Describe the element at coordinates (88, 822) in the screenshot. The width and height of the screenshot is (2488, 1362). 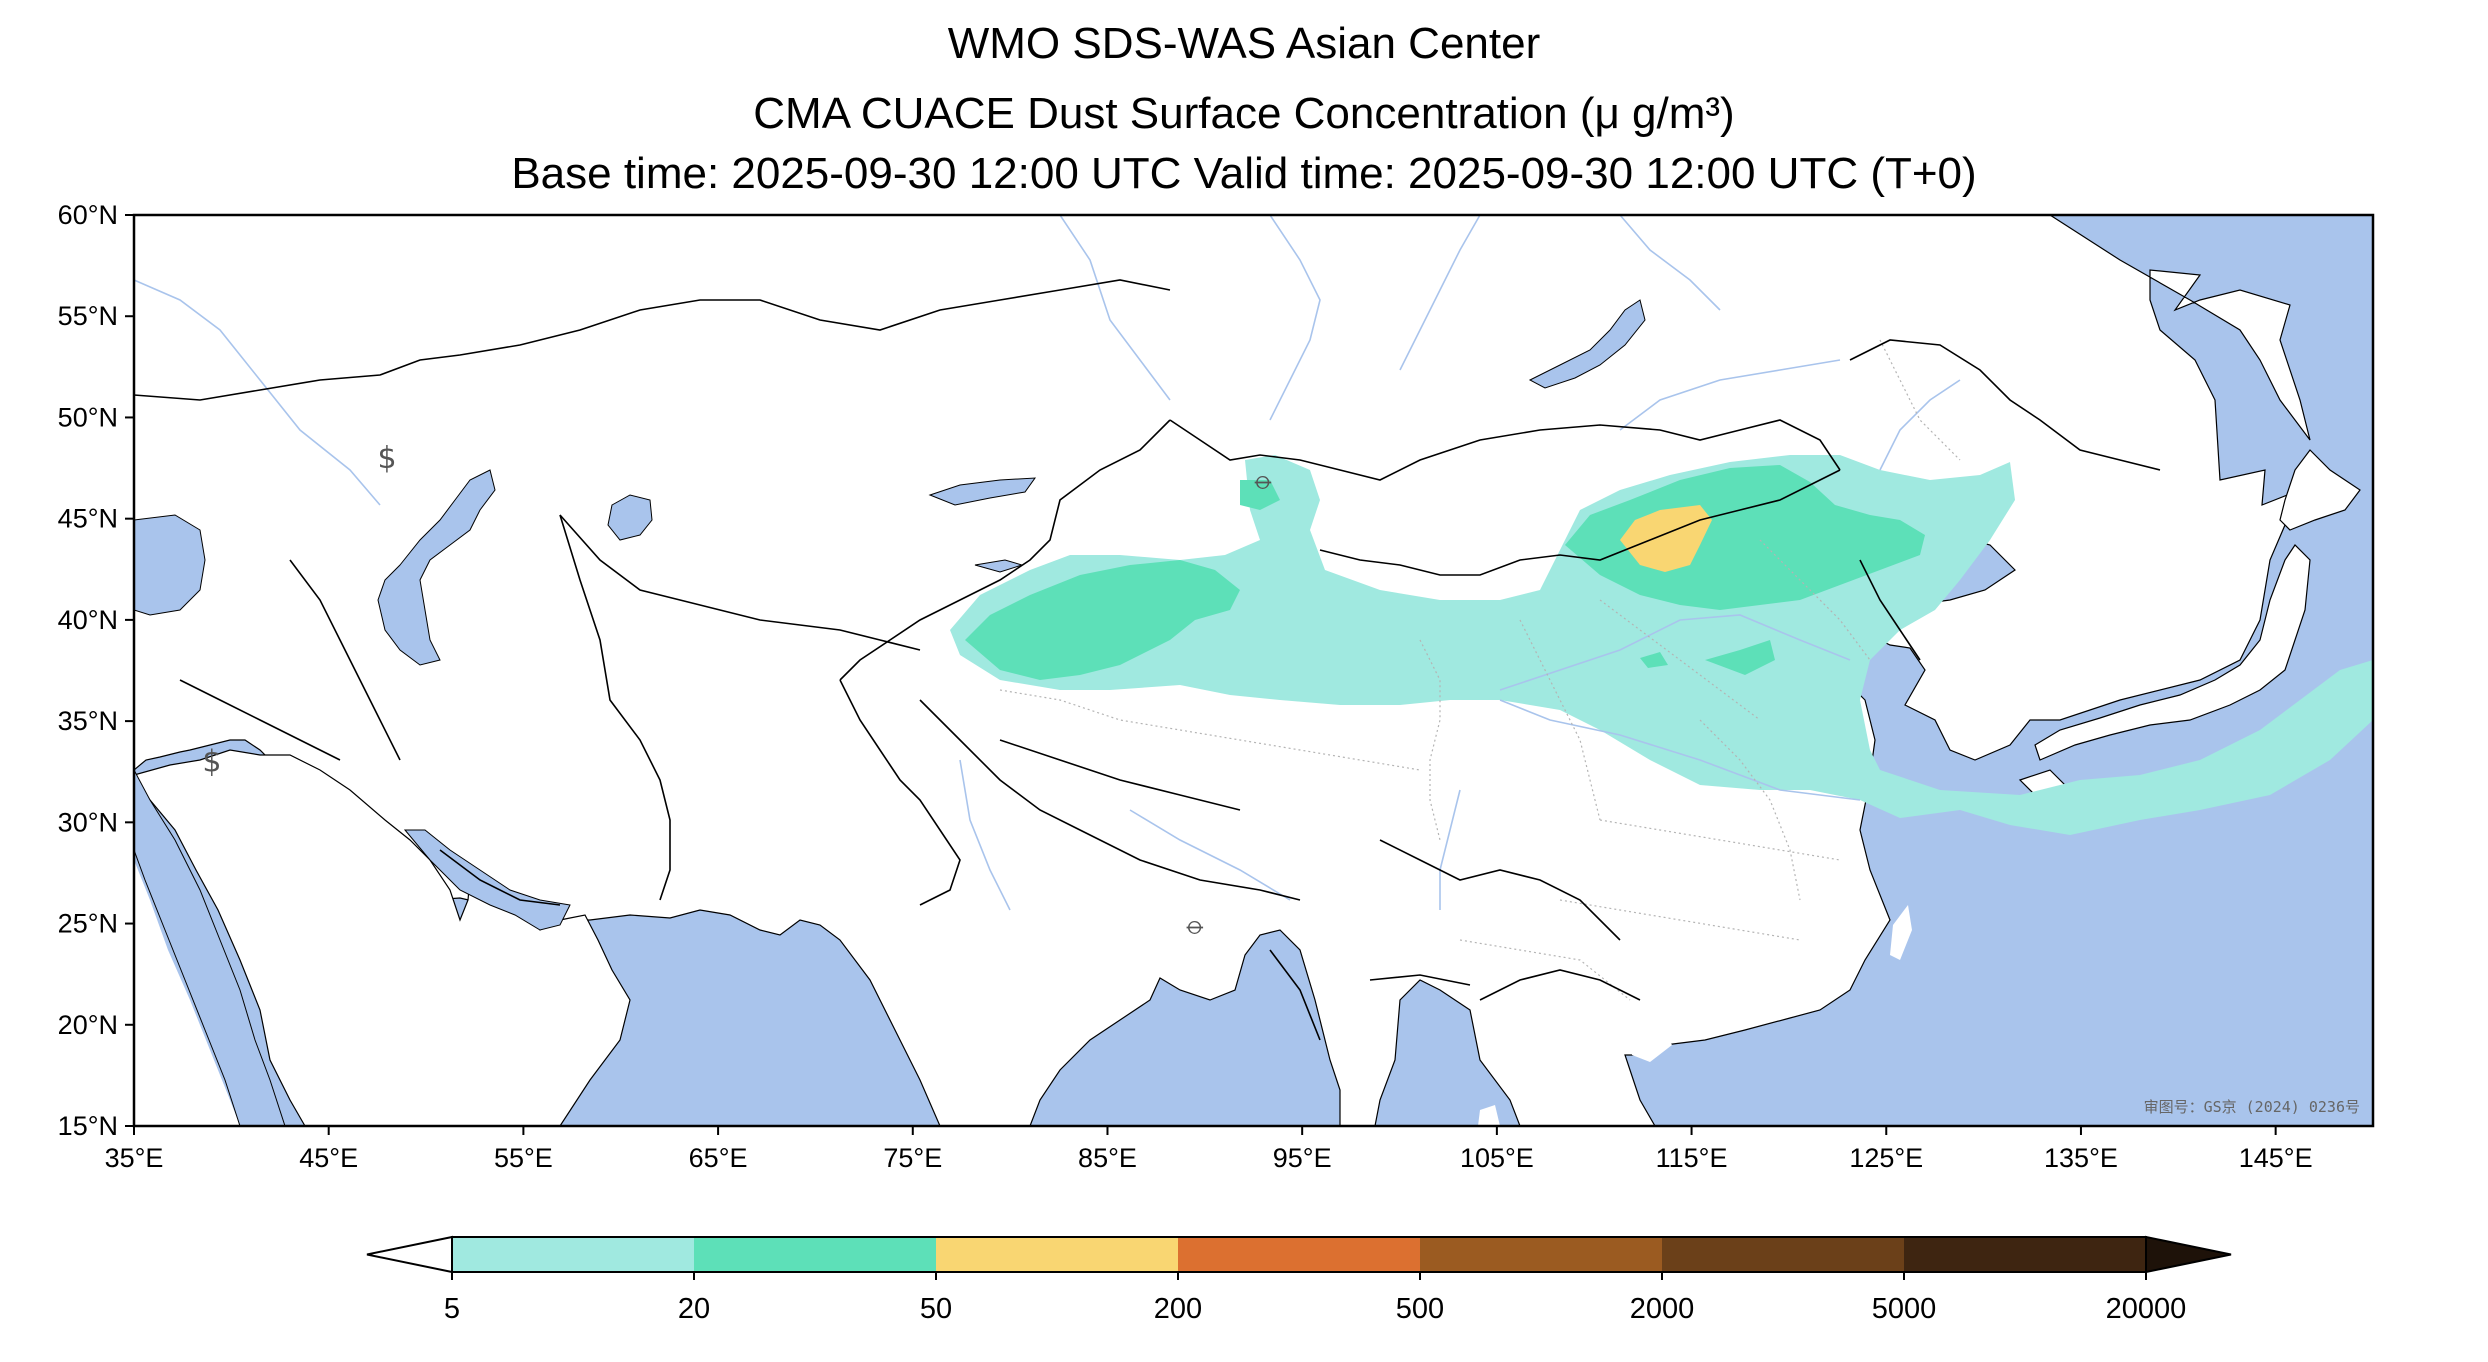
I see `lat-tick-label-6: 30°N` at that location.